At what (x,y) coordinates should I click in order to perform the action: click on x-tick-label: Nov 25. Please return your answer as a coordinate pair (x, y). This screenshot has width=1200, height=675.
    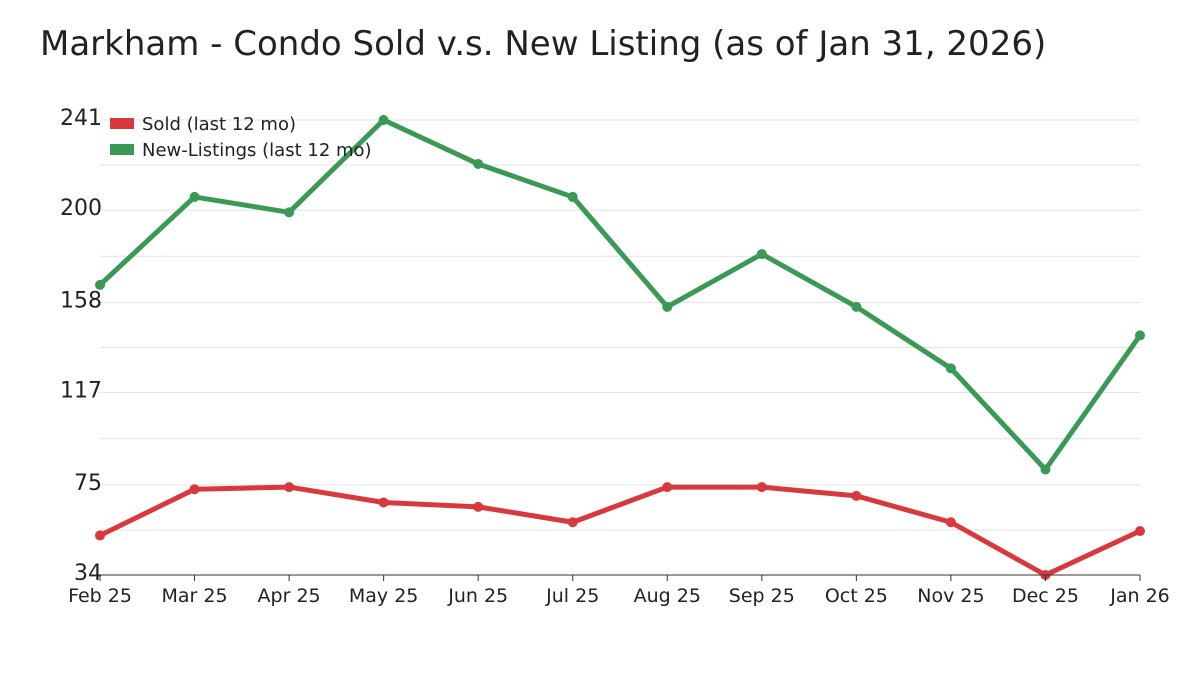
    Looking at the image, I should click on (950, 596).